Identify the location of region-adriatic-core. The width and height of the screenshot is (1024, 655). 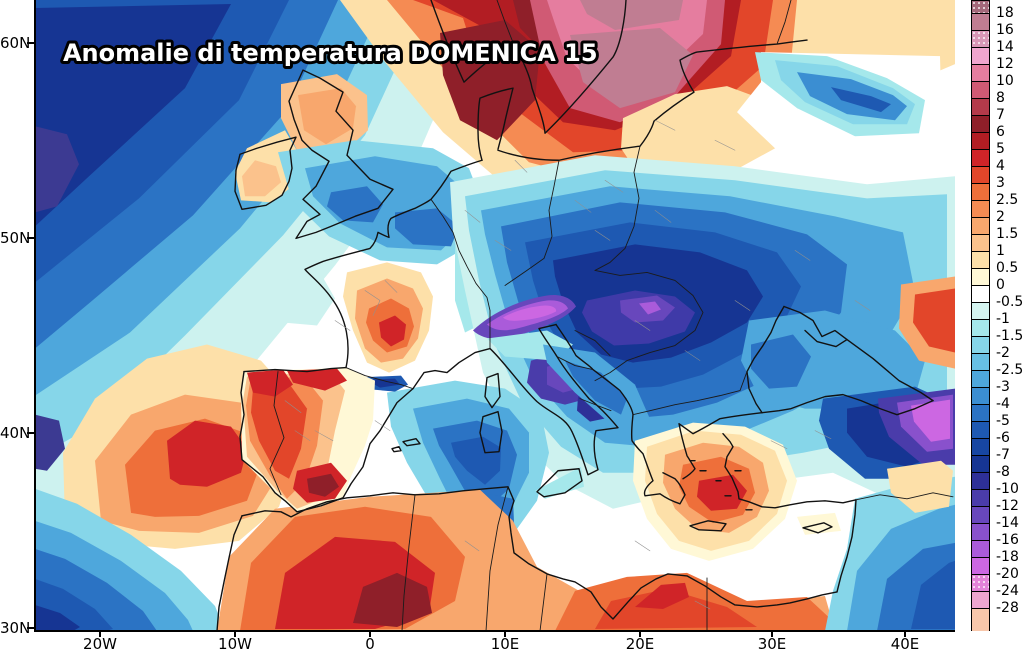
(596, 387).